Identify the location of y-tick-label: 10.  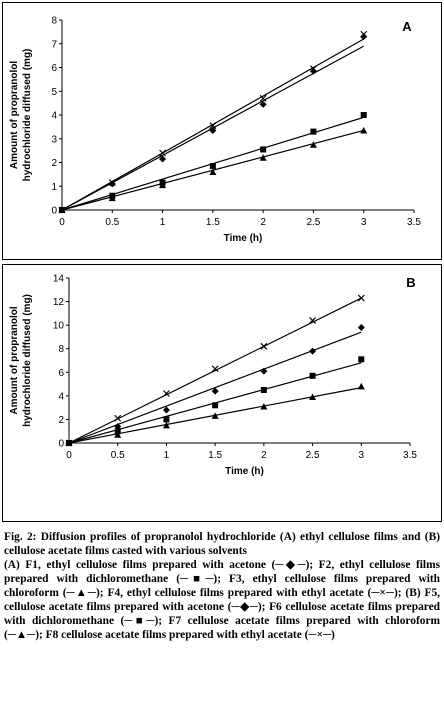
(59, 326).